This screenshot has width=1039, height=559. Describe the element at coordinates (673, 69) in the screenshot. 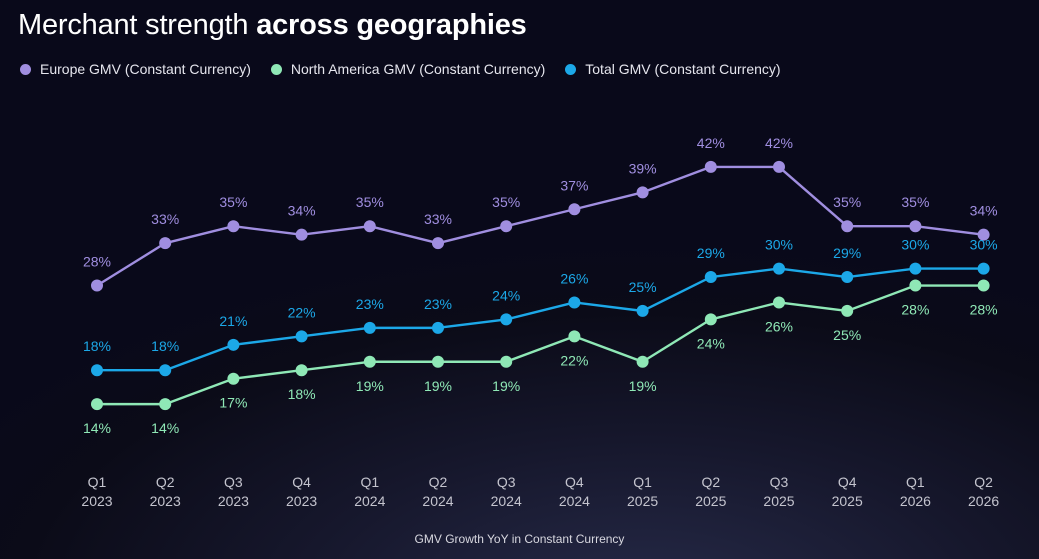

I see `legend-item-total: Total GMV (Constant Currency)` at that location.